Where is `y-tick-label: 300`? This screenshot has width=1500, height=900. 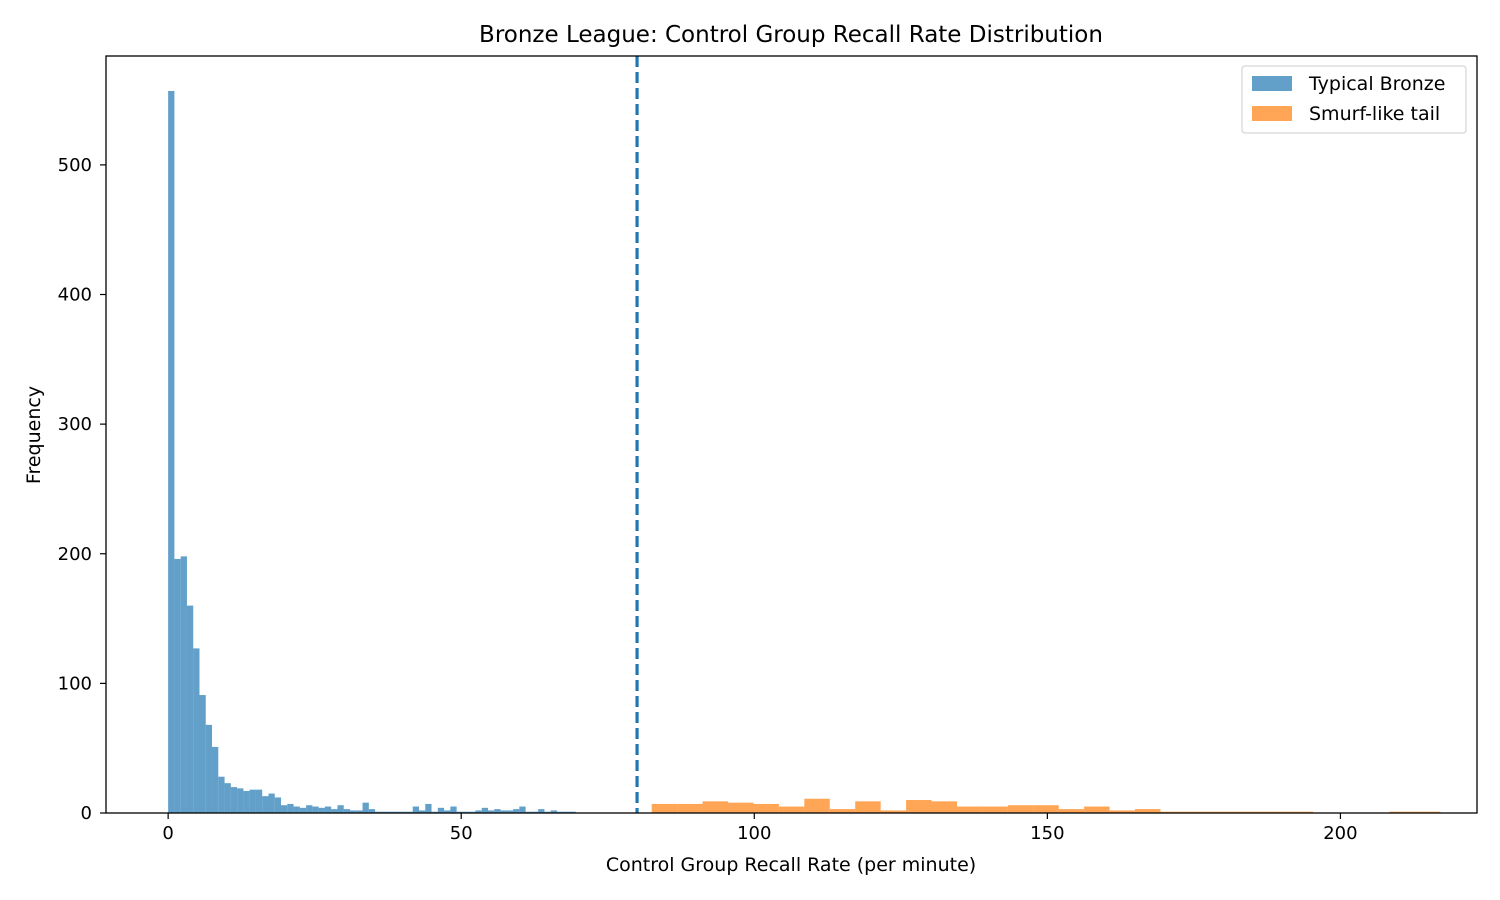
y-tick-label: 300 is located at coordinates (75, 424).